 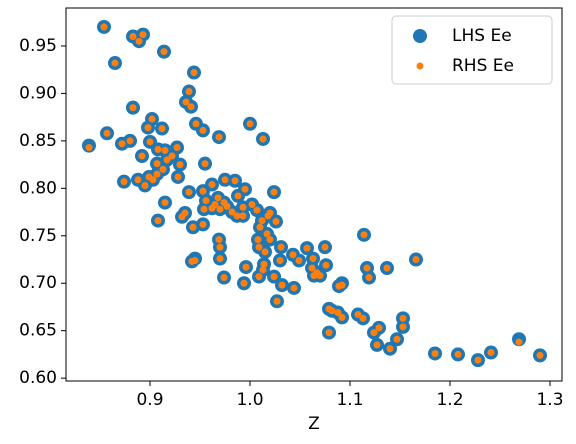 What do you see at coordinates (314, 424) in the screenshot?
I see `x-axis-label: Z` at bounding box center [314, 424].